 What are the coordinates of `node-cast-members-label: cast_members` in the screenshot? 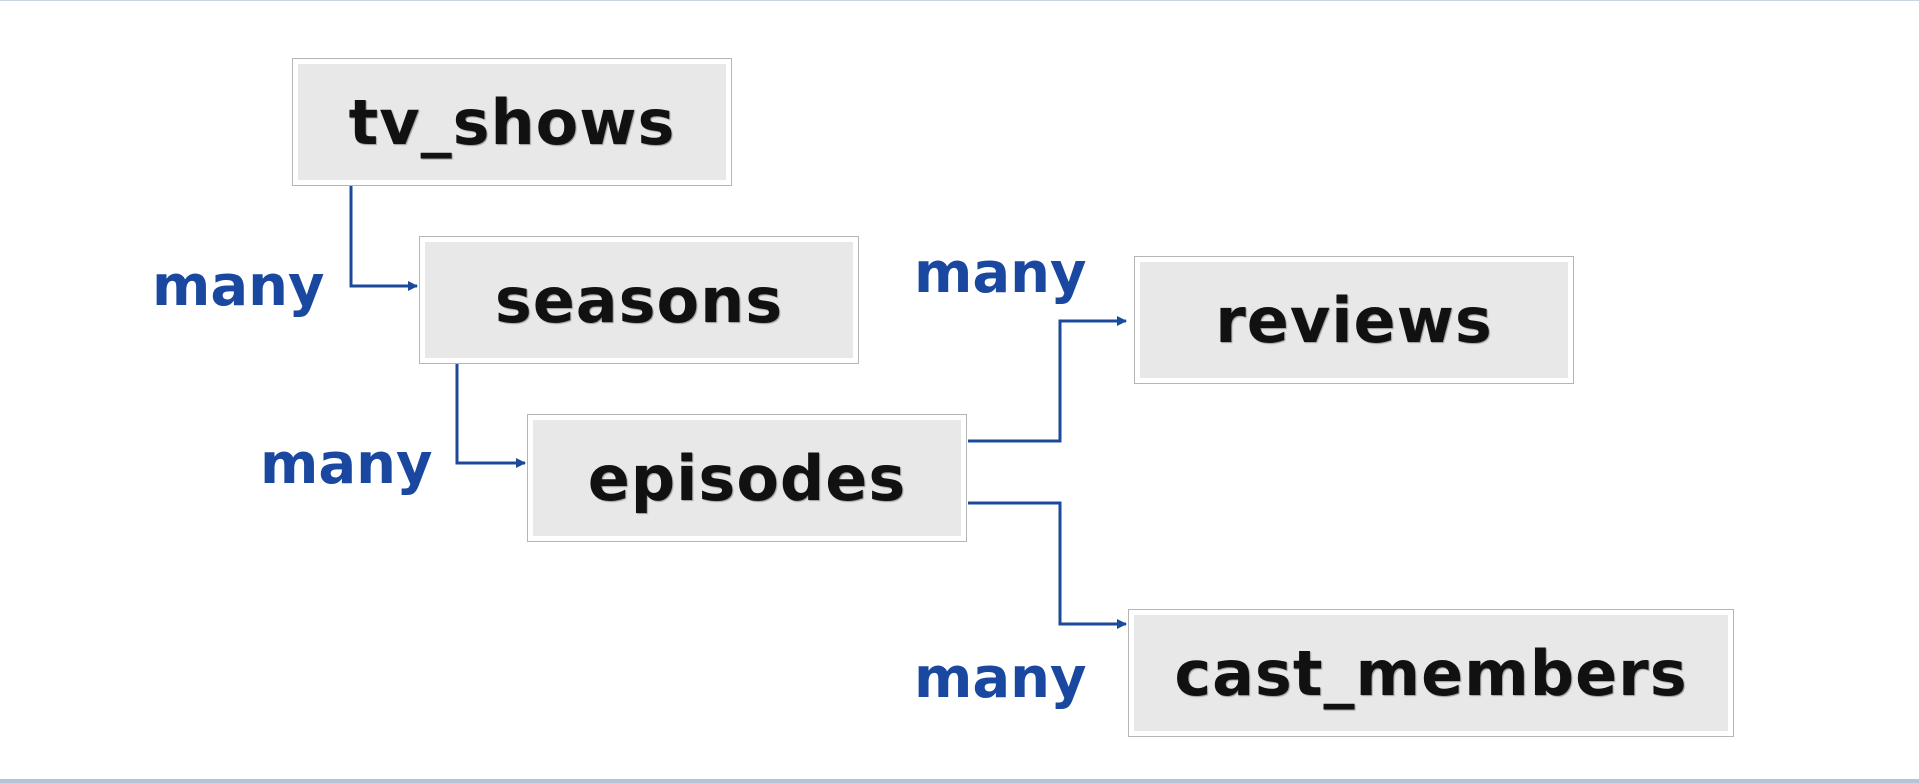 It's located at (1431, 673).